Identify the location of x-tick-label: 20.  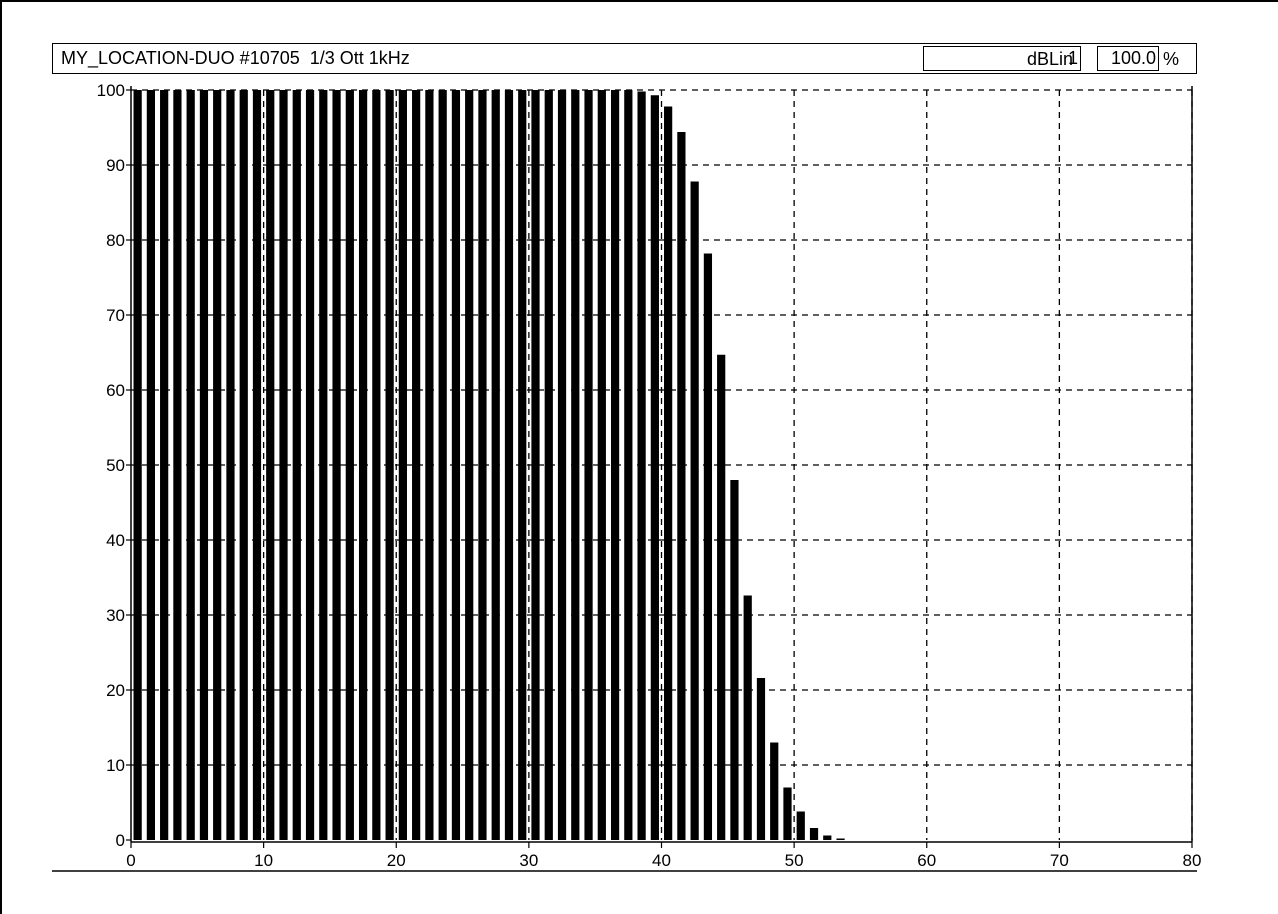
(396, 860).